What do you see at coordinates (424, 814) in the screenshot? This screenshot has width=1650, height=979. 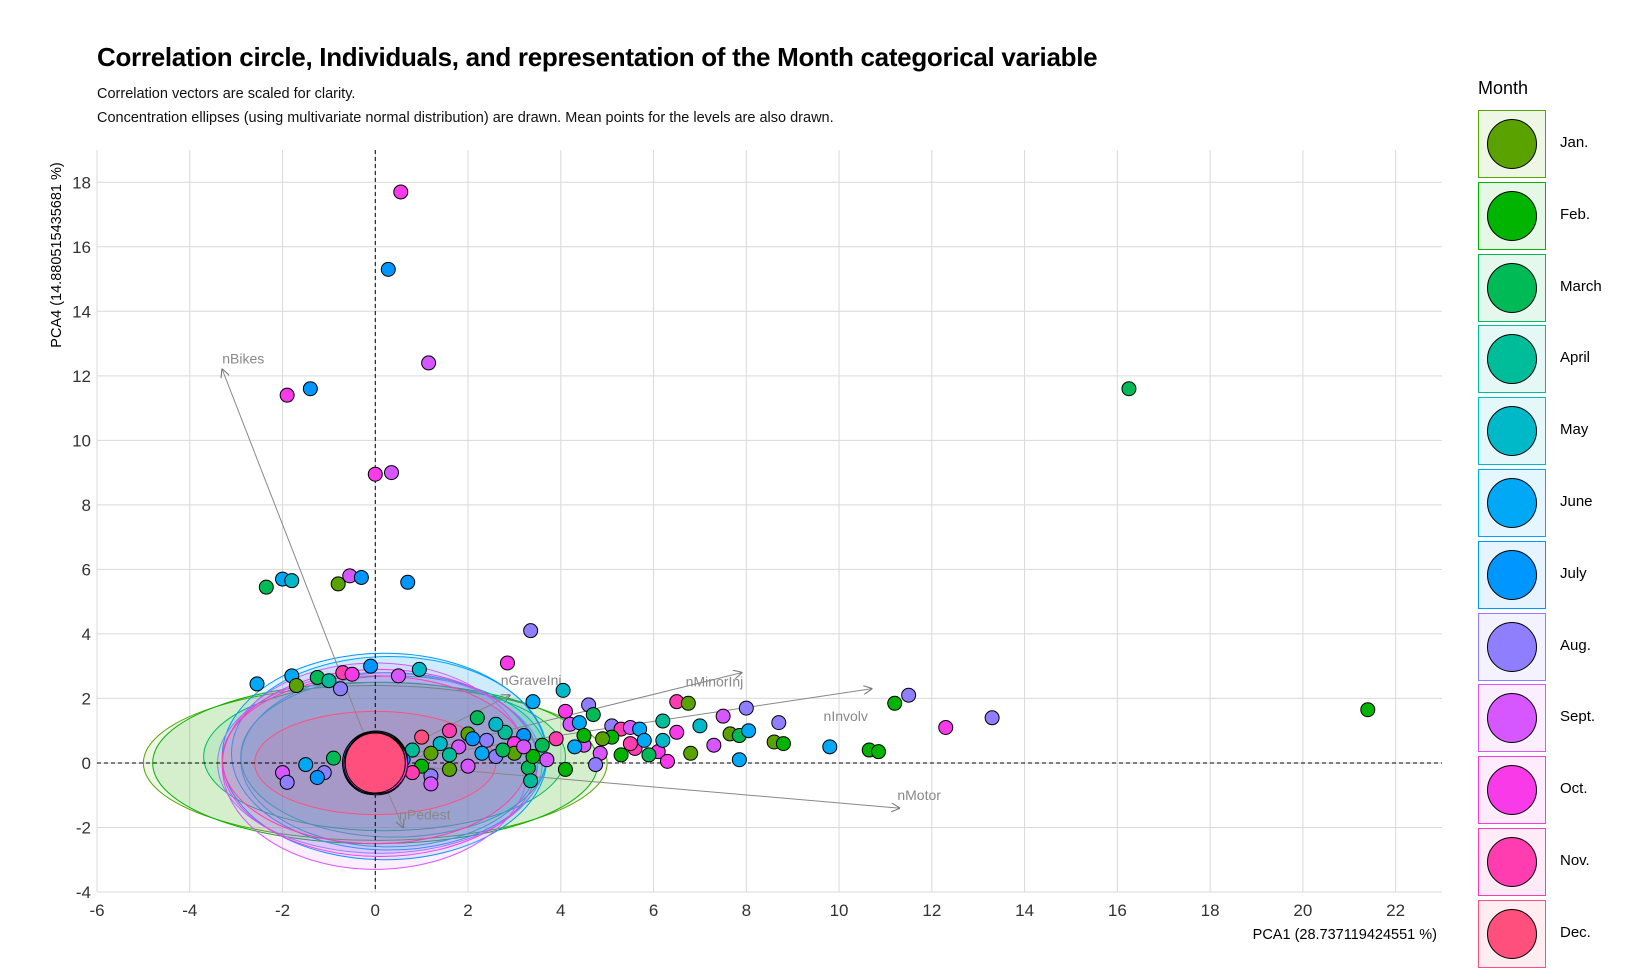 I see `vector-label-nPedest: nPedest` at bounding box center [424, 814].